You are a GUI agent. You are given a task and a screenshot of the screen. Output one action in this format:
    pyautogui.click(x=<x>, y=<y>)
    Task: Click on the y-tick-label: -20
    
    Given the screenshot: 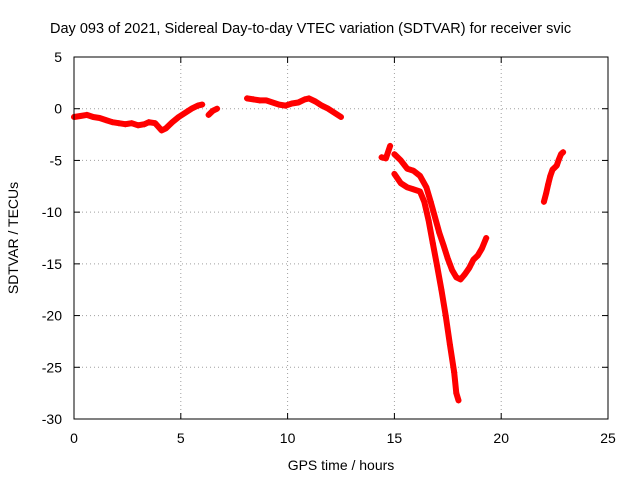 What is the action you would take?
    pyautogui.click(x=52, y=316)
    